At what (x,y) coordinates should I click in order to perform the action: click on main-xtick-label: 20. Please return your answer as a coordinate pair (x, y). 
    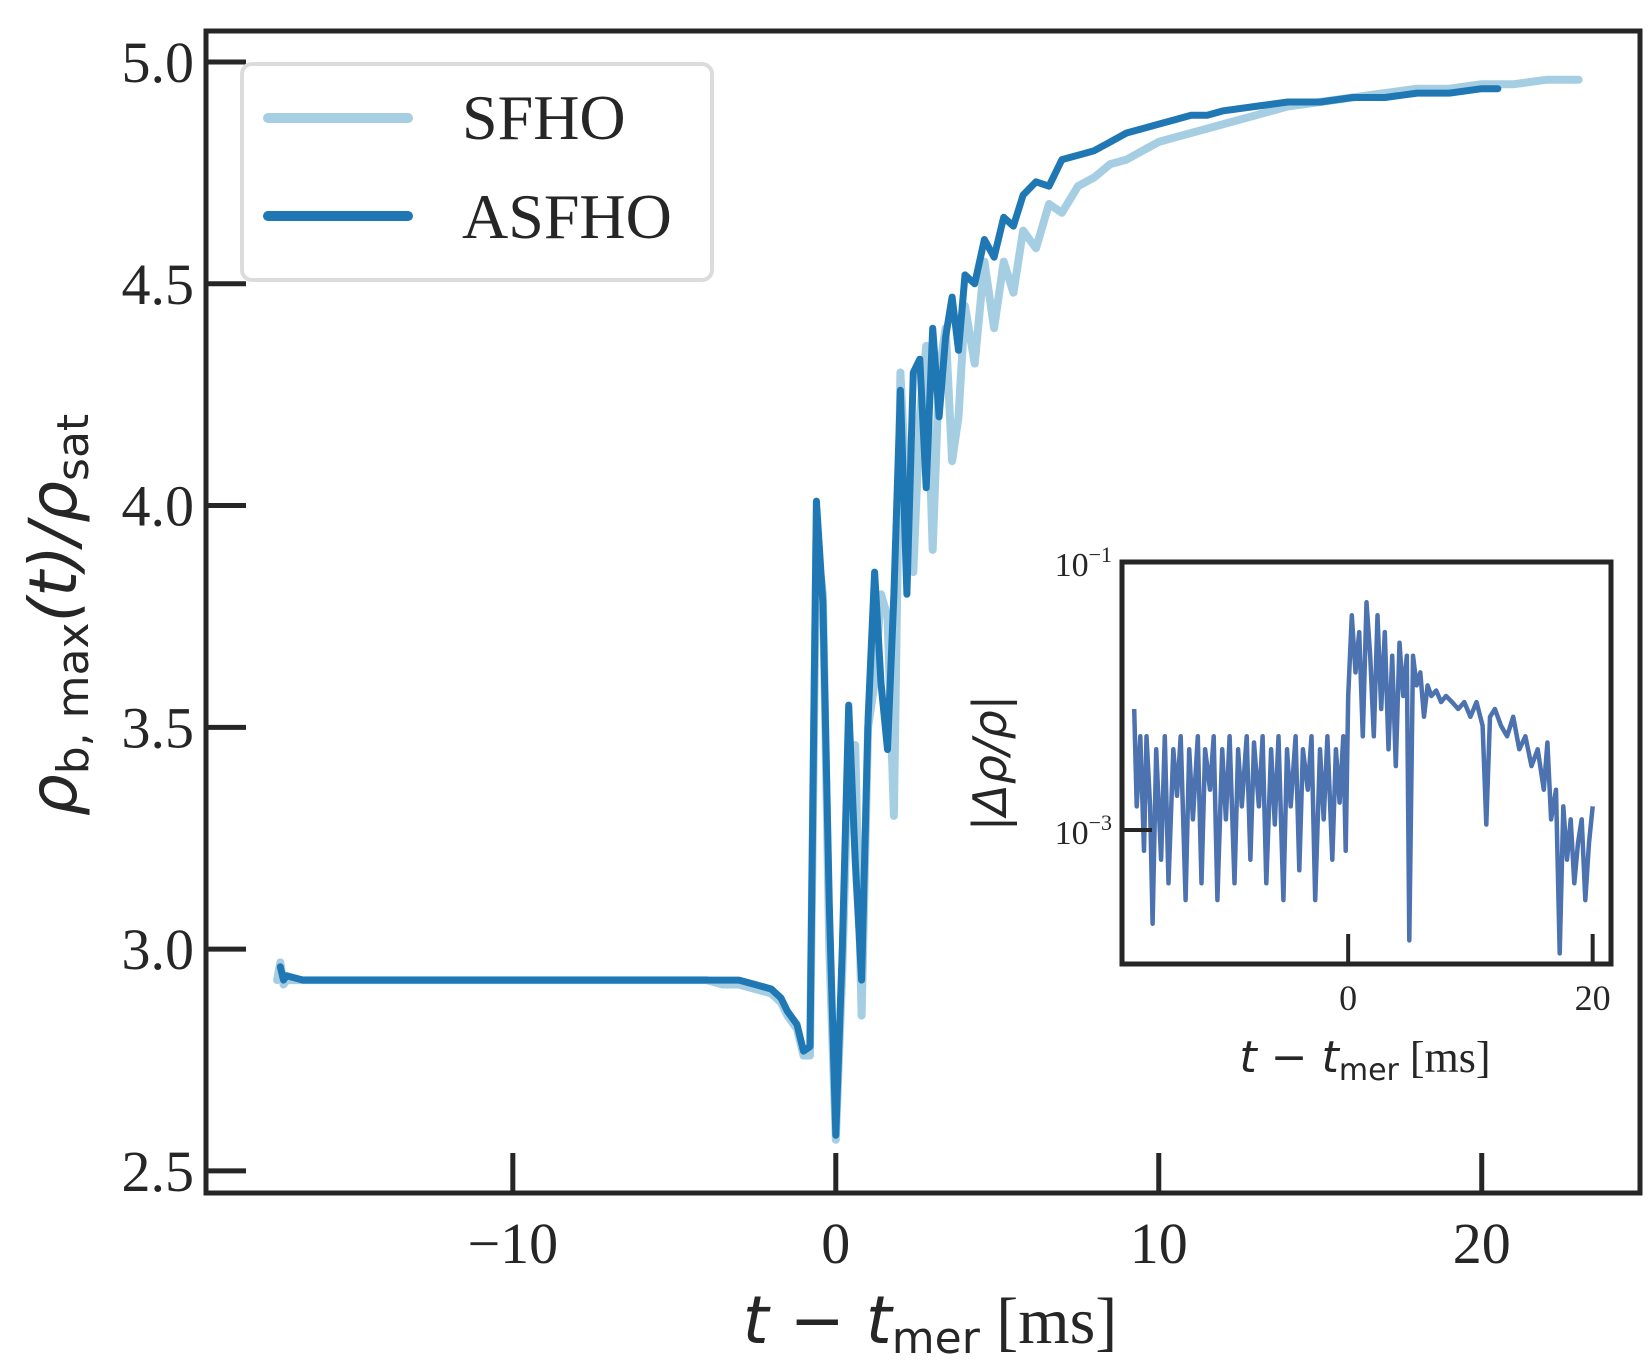
    Looking at the image, I should click on (1482, 1243).